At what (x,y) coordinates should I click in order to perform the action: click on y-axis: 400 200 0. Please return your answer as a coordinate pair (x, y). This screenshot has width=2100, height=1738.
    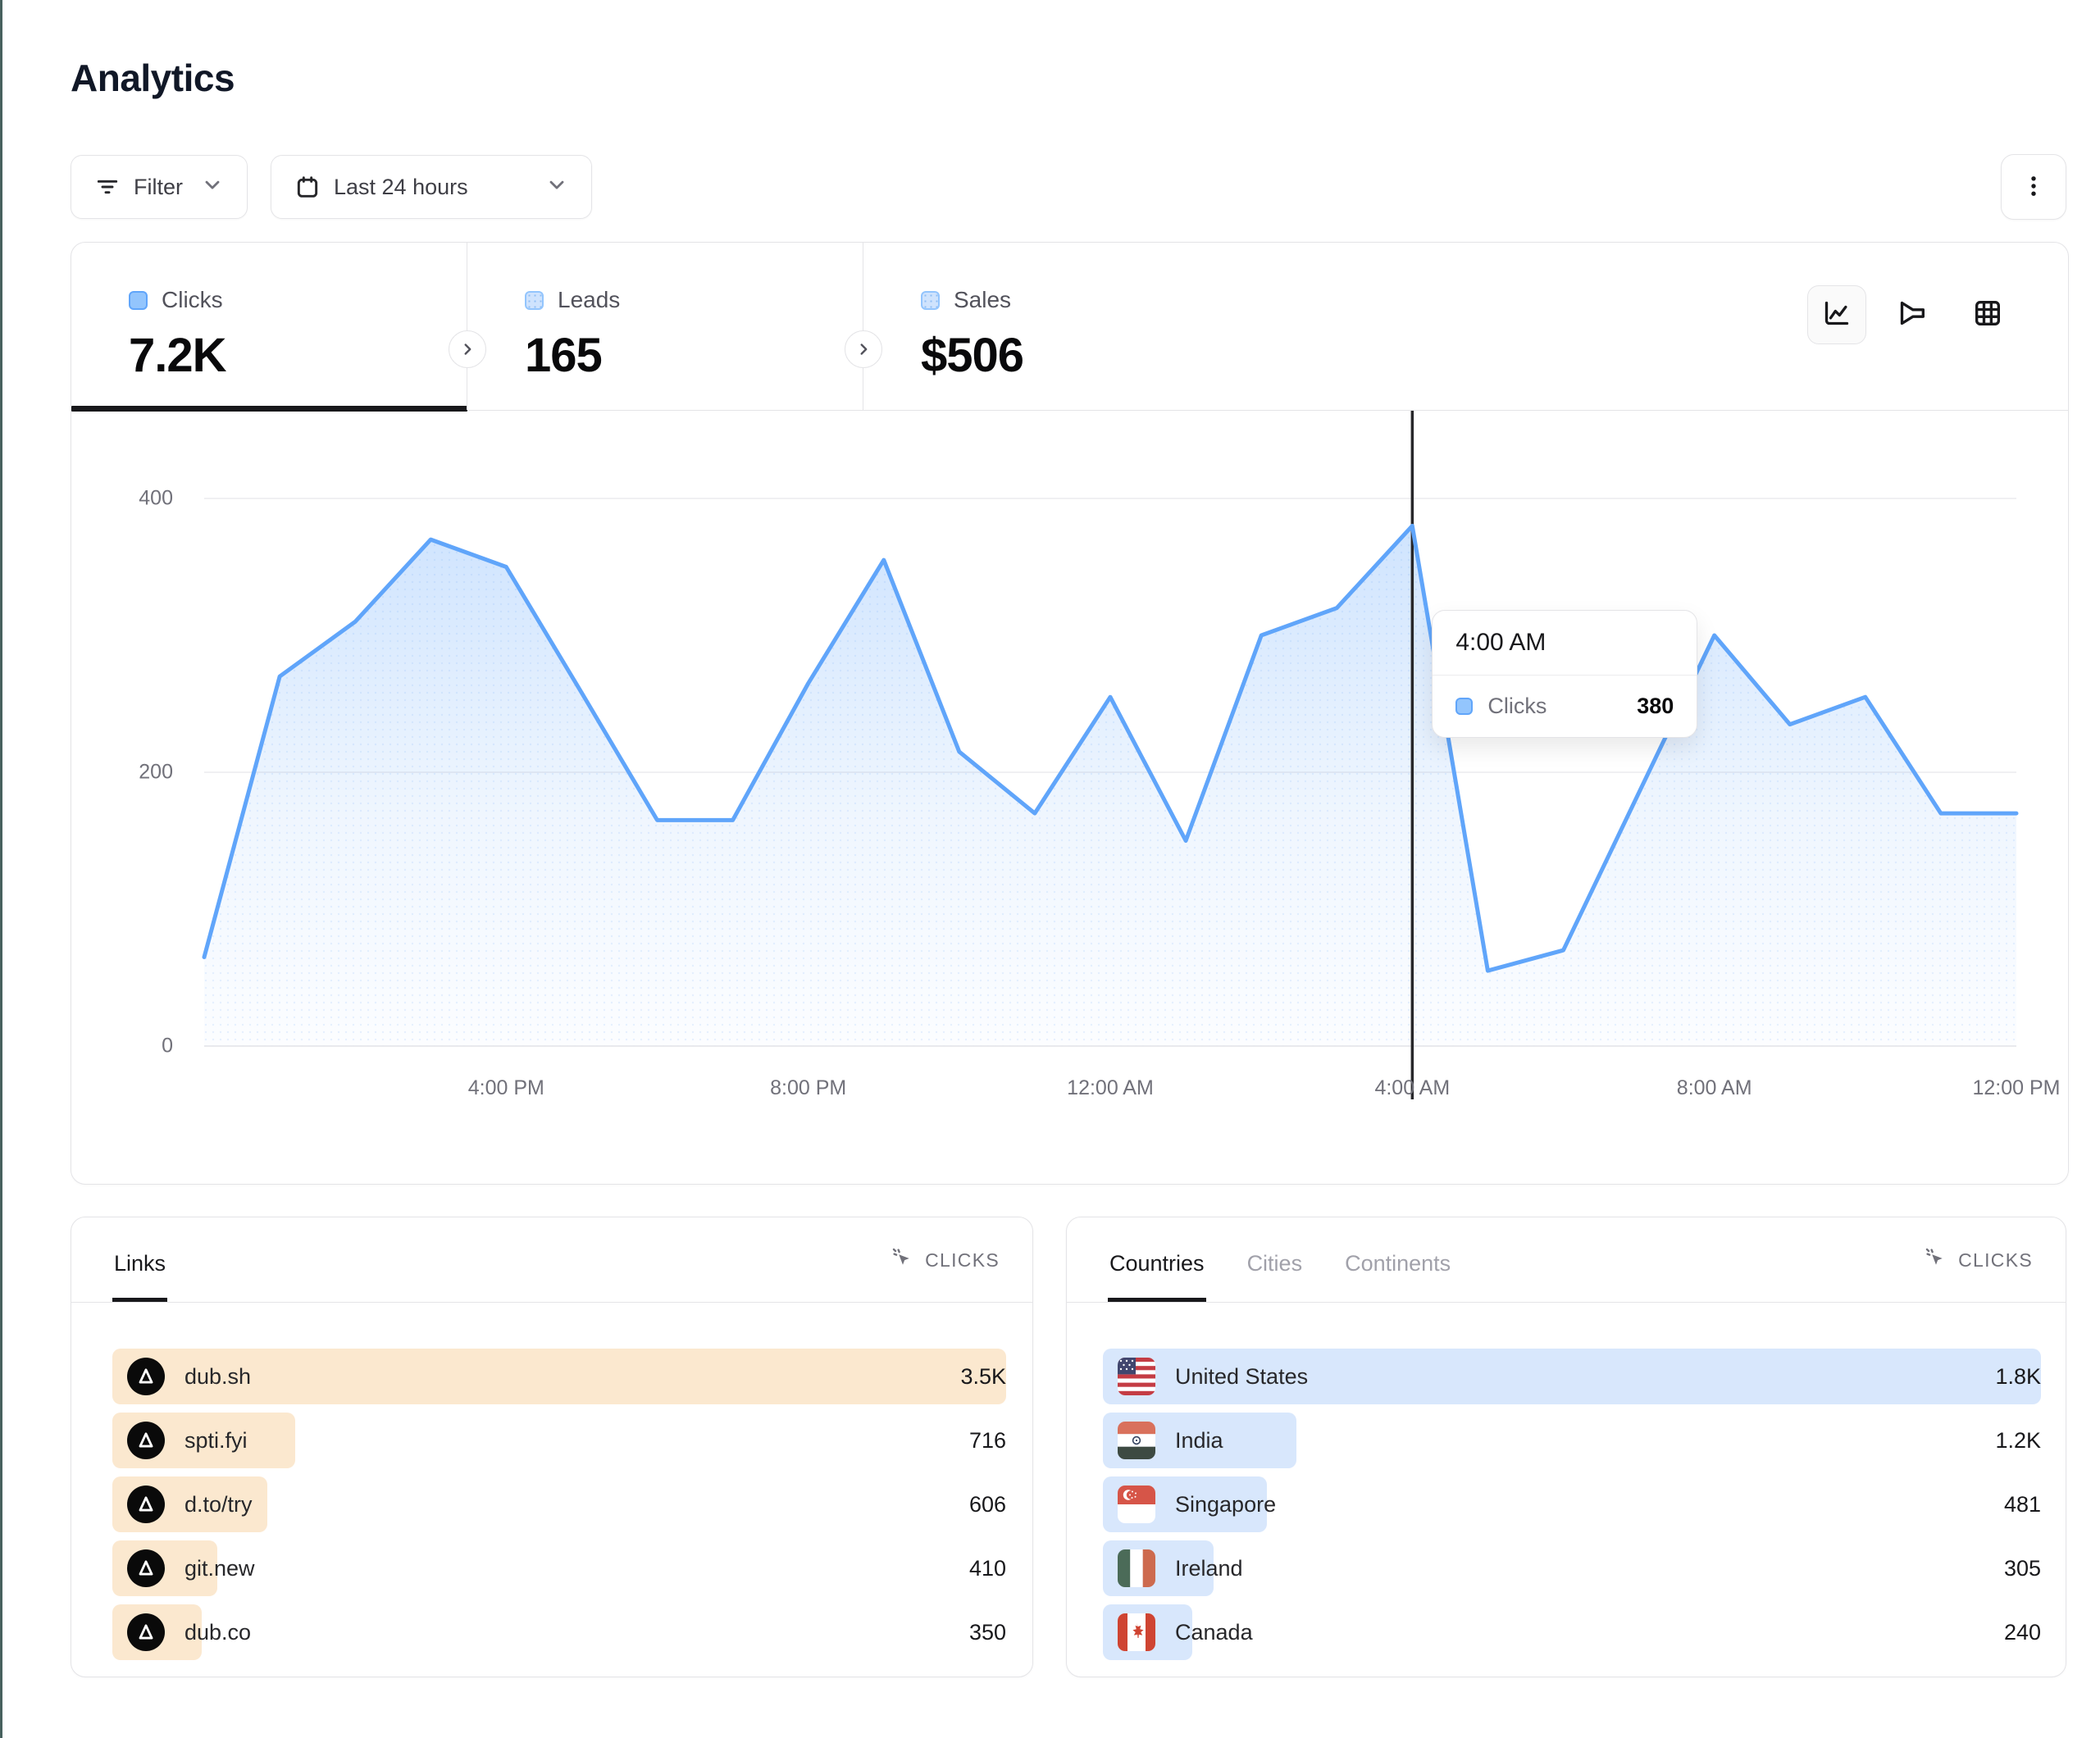
    Looking at the image, I should click on (137, 757).